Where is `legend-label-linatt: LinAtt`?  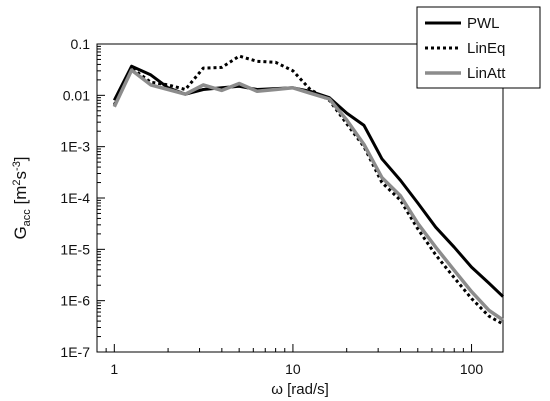 legend-label-linatt: LinAtt is located at coordinates (486, 73).